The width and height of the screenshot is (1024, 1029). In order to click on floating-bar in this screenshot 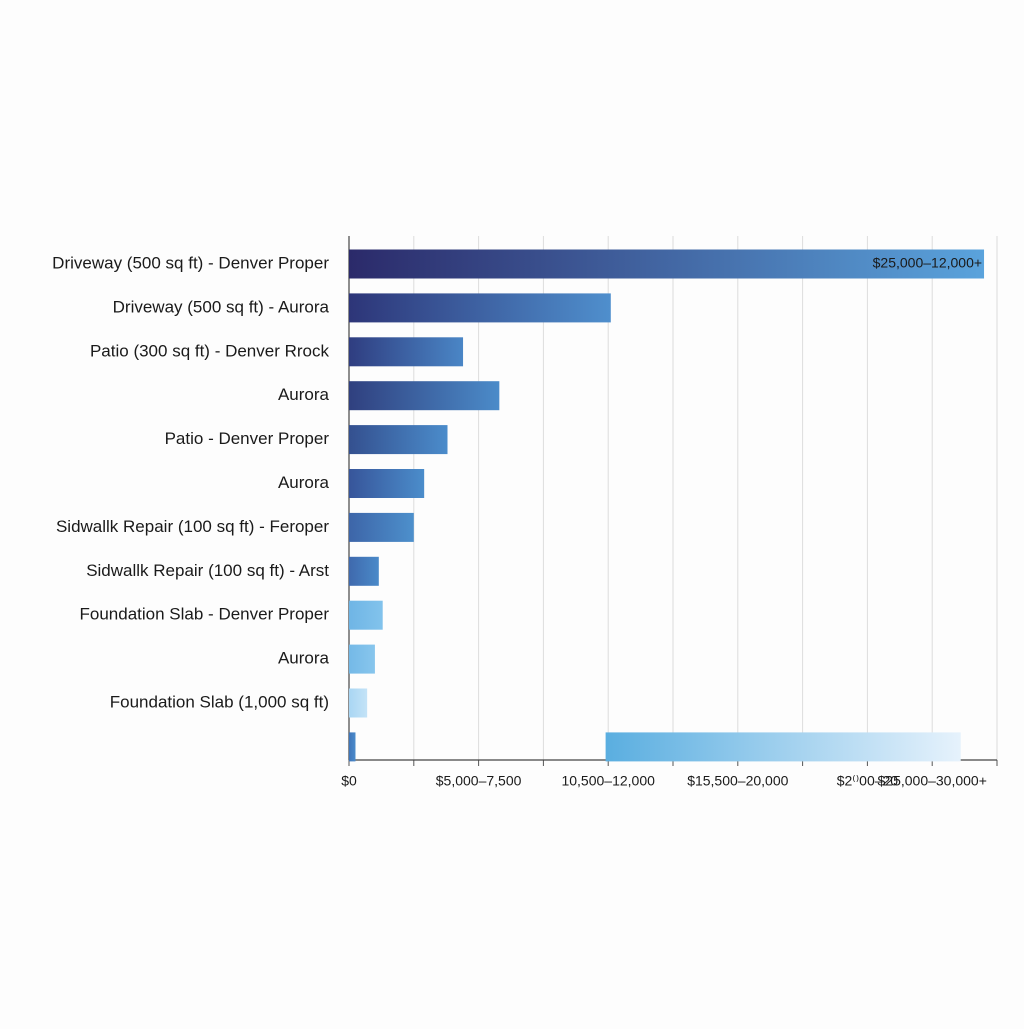, I will do `click(783, 747)`.